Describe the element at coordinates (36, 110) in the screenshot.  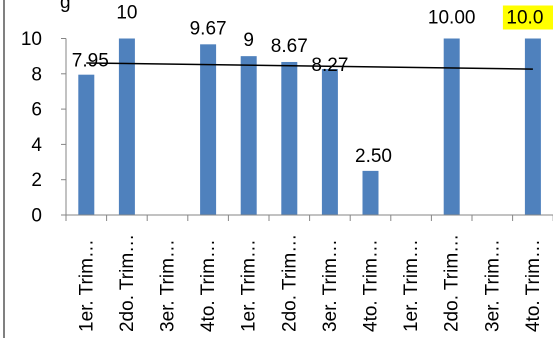
I see `y-tick-label: 6` at that location.